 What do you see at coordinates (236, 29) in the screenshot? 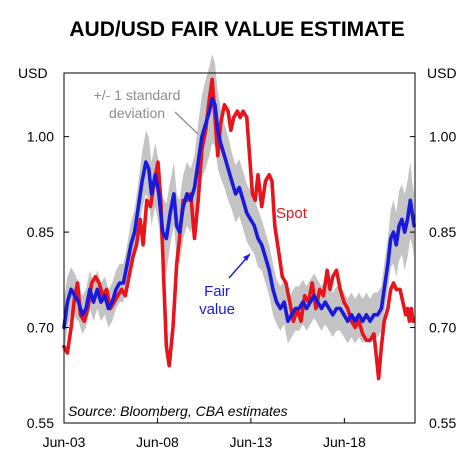
I see `chart-title: AUD/USD FAIR VALUE ESTIMATE` at bounding box center [236, 29].